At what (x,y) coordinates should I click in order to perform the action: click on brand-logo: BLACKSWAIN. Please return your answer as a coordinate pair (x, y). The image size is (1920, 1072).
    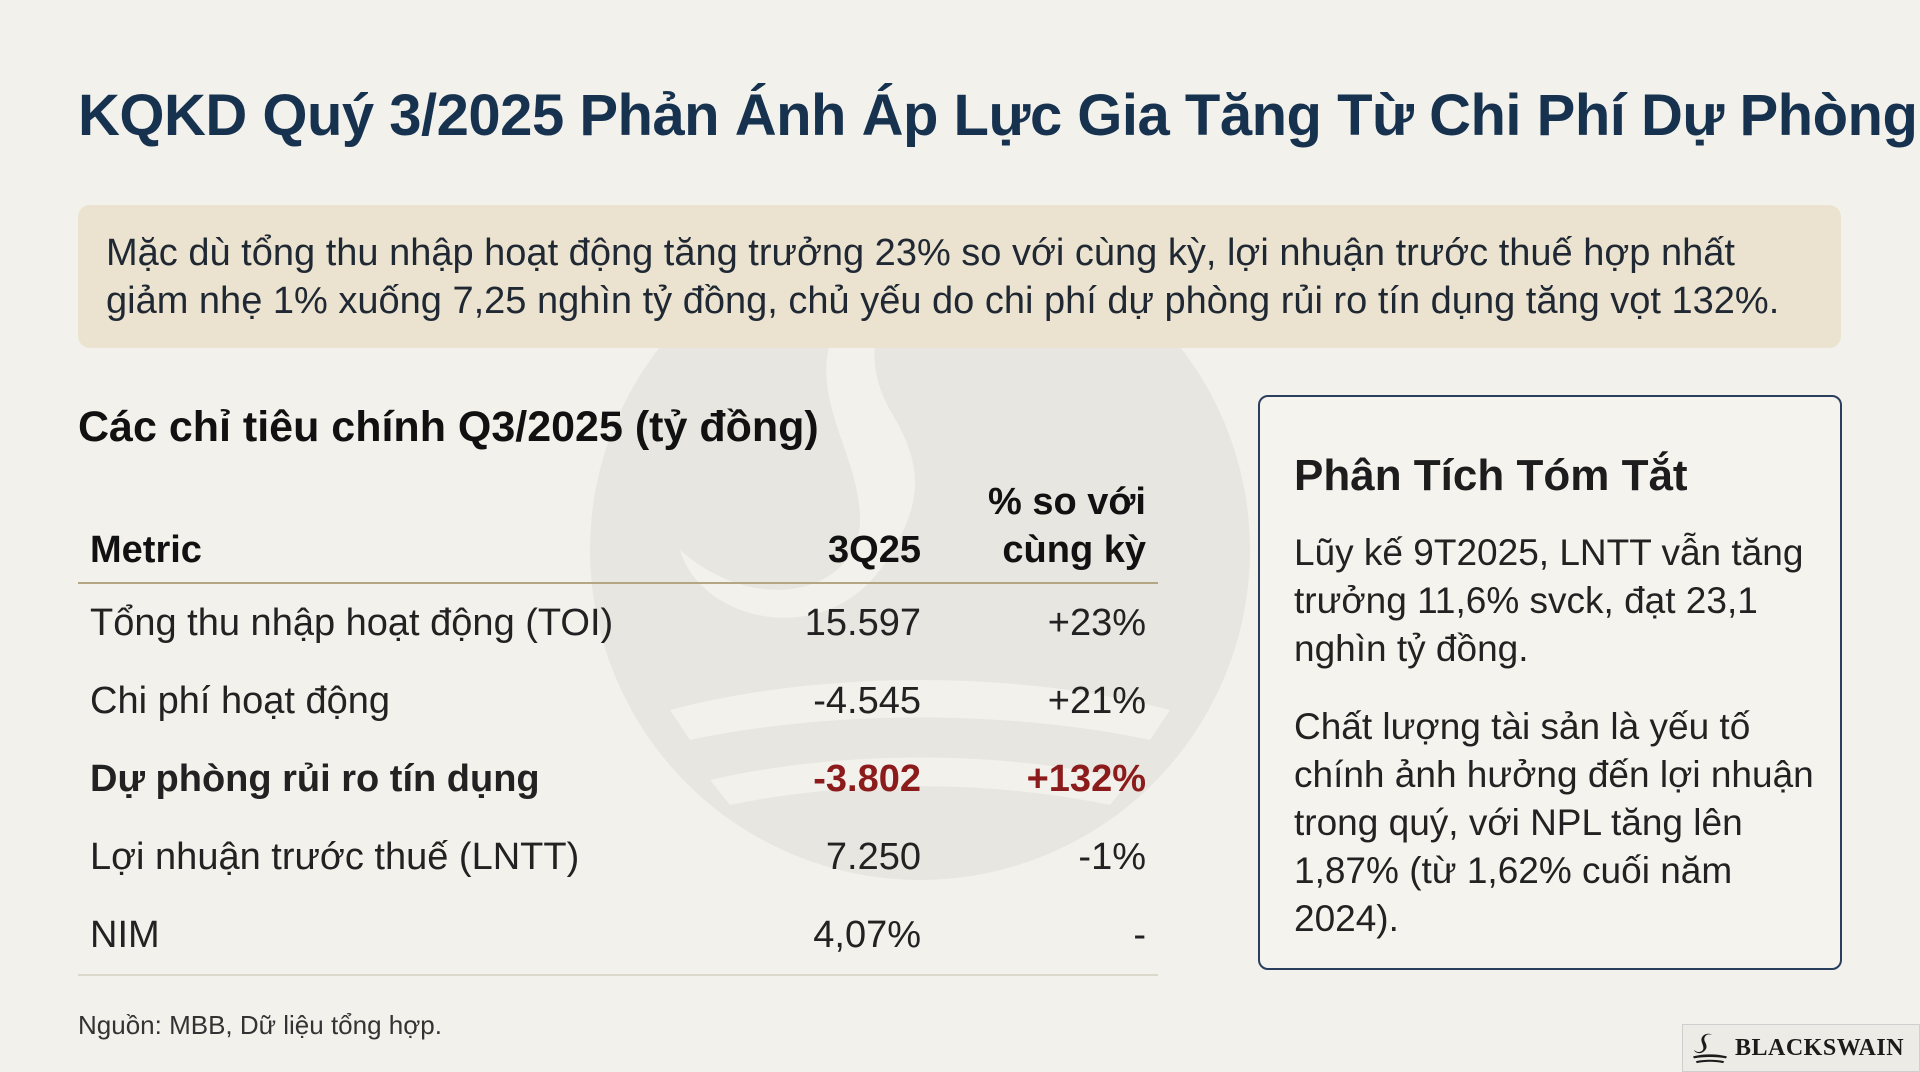
    Looking at the image, I should click on (1801, 1048).